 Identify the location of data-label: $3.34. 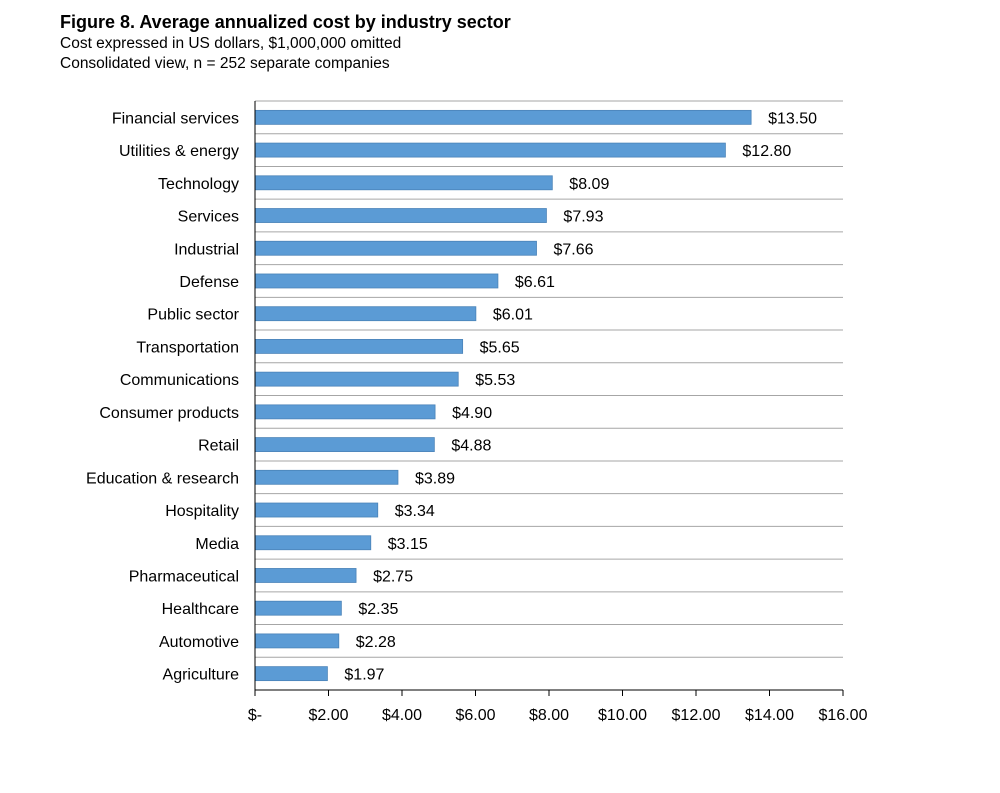
(415, 511).